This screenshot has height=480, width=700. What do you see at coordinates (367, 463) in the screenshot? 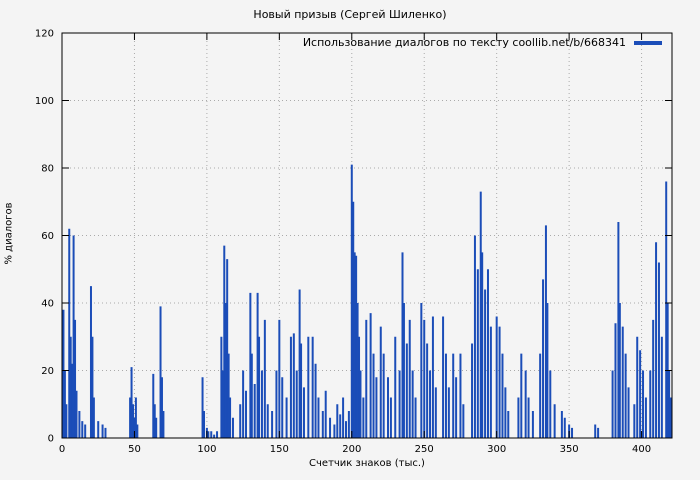
I see `x-axis-label: Счетчик знаков (тыс.)` at bounding box center [367, 463].